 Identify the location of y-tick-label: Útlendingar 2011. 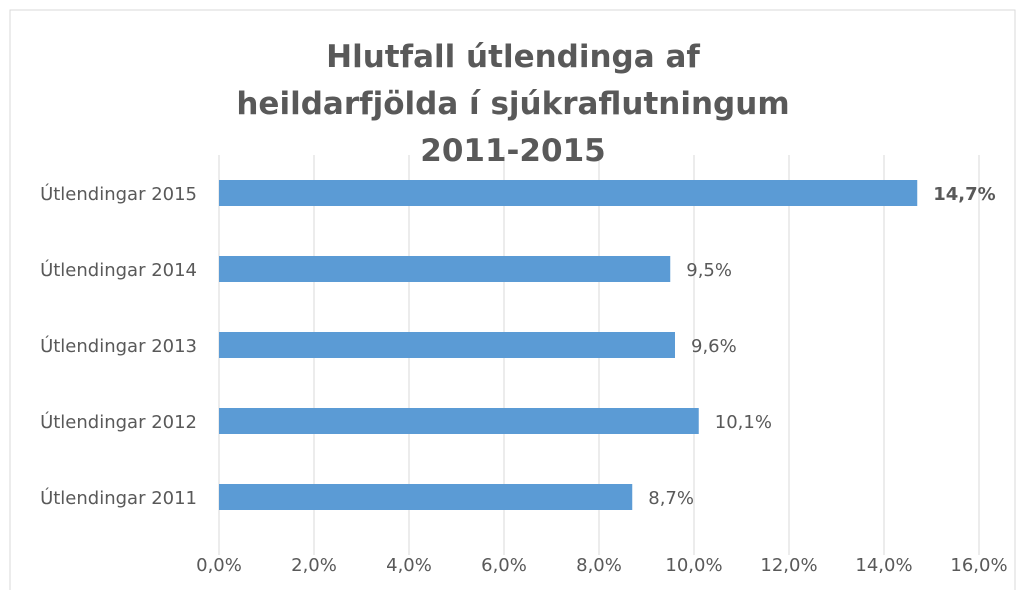
(118, 498).